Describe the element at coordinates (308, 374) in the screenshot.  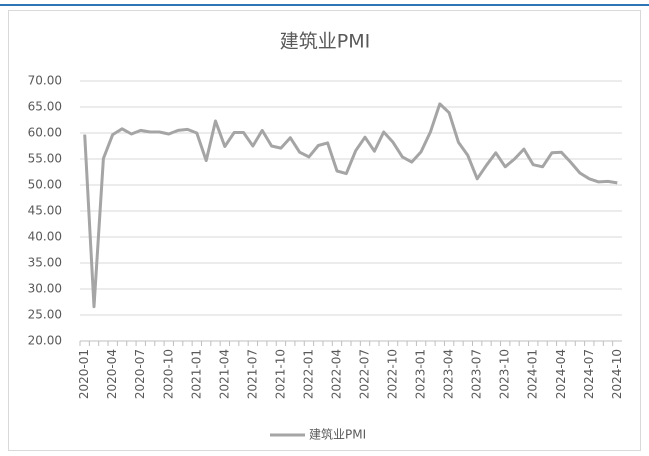
I see `x-tick-label: 2022-01` at that location.